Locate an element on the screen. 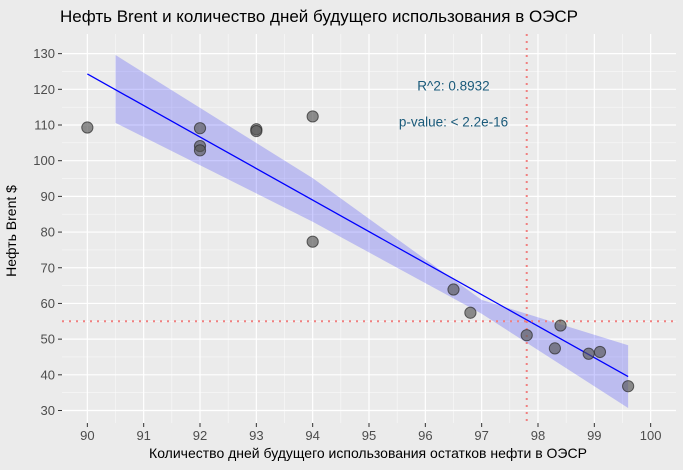 This screenshot has height=470, width=683. x-tick-label: 96 is located at coordinates (425, 435).